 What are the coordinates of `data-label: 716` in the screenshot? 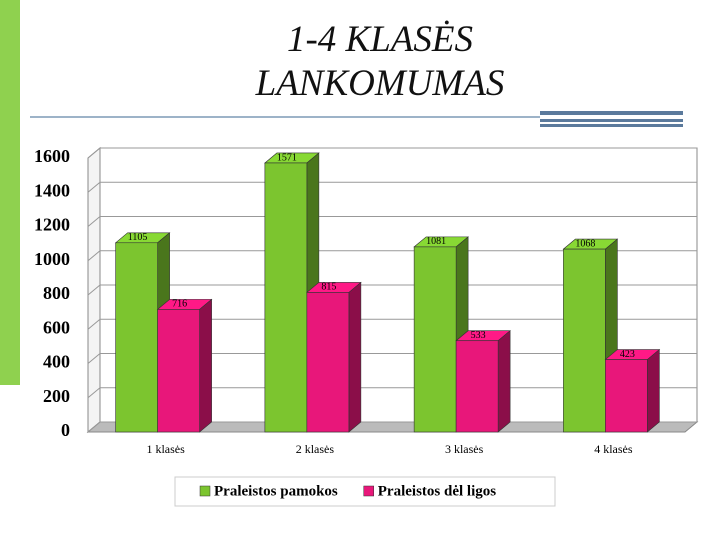 It's located at (179, 304).